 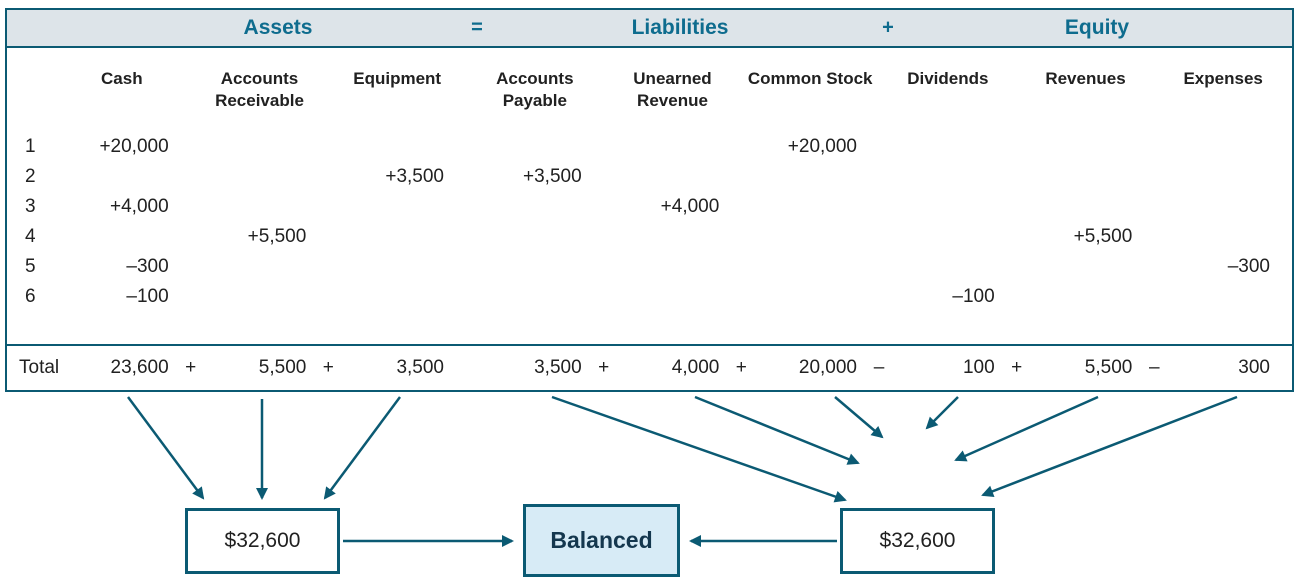 What do you see at coordinates (649, 147) in the screenshot?
I see `transaction-row: 1 +20,000 +20,000` at bounding box center [649, 147].